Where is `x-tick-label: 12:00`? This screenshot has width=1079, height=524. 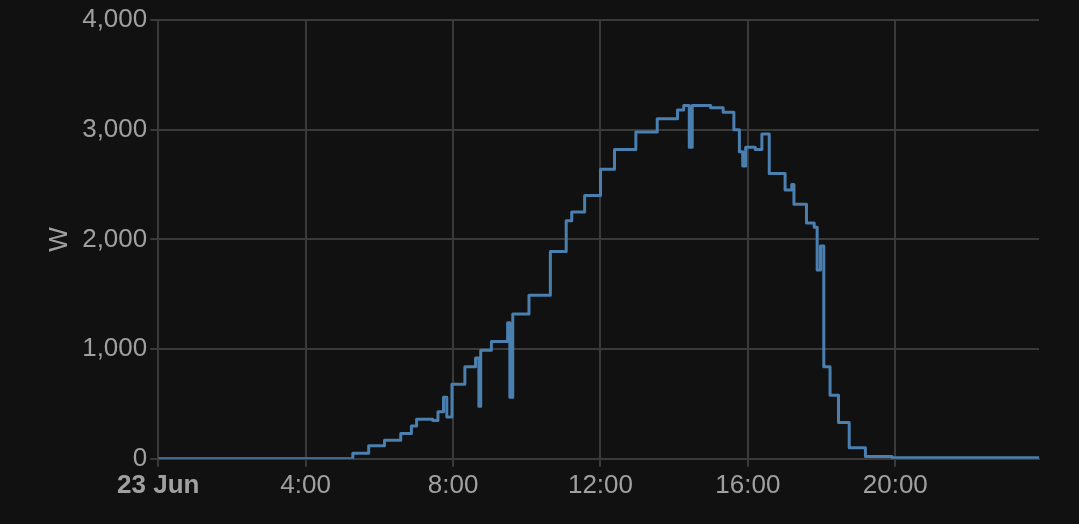
x-tick-label: 12:00 is located at coordinates (600, 483).